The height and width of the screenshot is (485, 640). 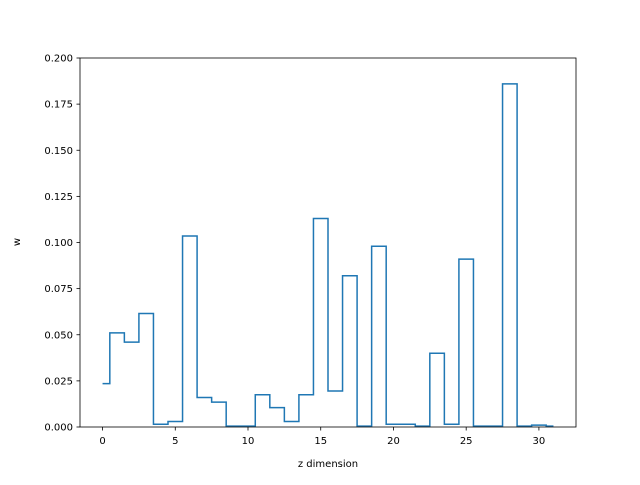 I want to click on x-tick-label-5: 25, so click(x=466, y=441).